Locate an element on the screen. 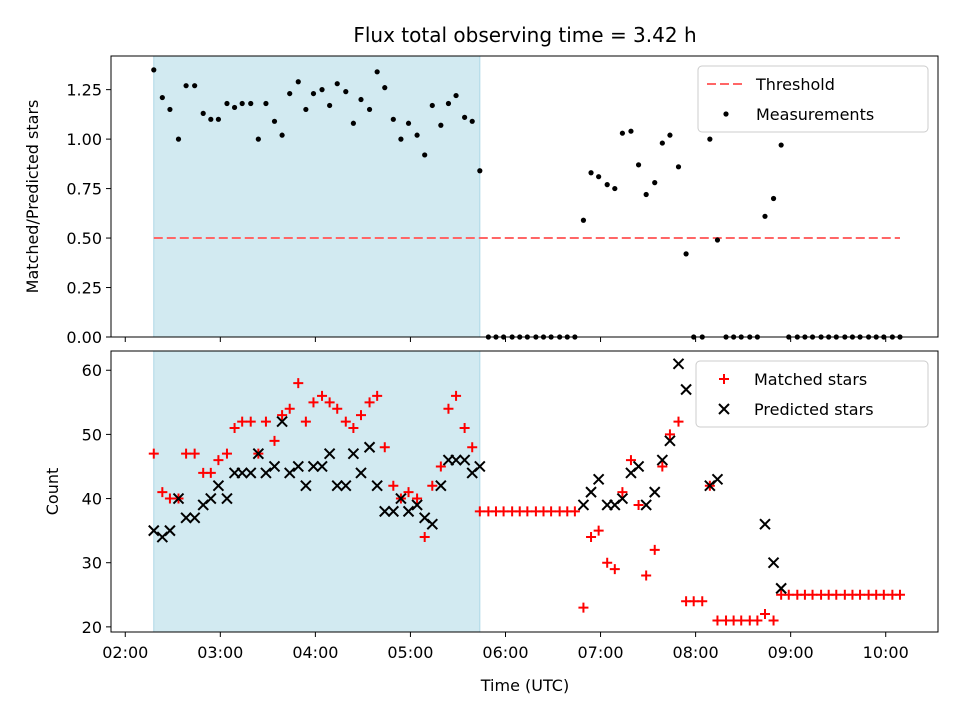 The image size is (960, 720). y-tick-label: 50 is located at coordinates (92, 434).